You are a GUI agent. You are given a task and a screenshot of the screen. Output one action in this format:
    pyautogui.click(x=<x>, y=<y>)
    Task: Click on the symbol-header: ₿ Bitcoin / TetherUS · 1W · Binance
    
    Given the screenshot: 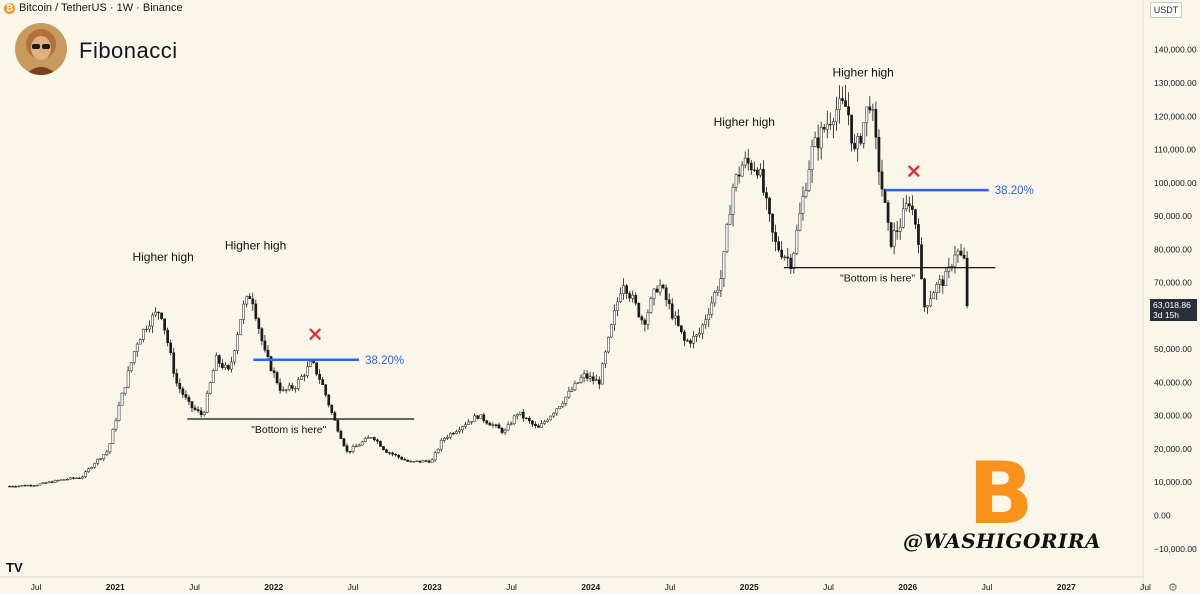 What is the action you would take?
    pyautogui.click(x=93, y=8)
    